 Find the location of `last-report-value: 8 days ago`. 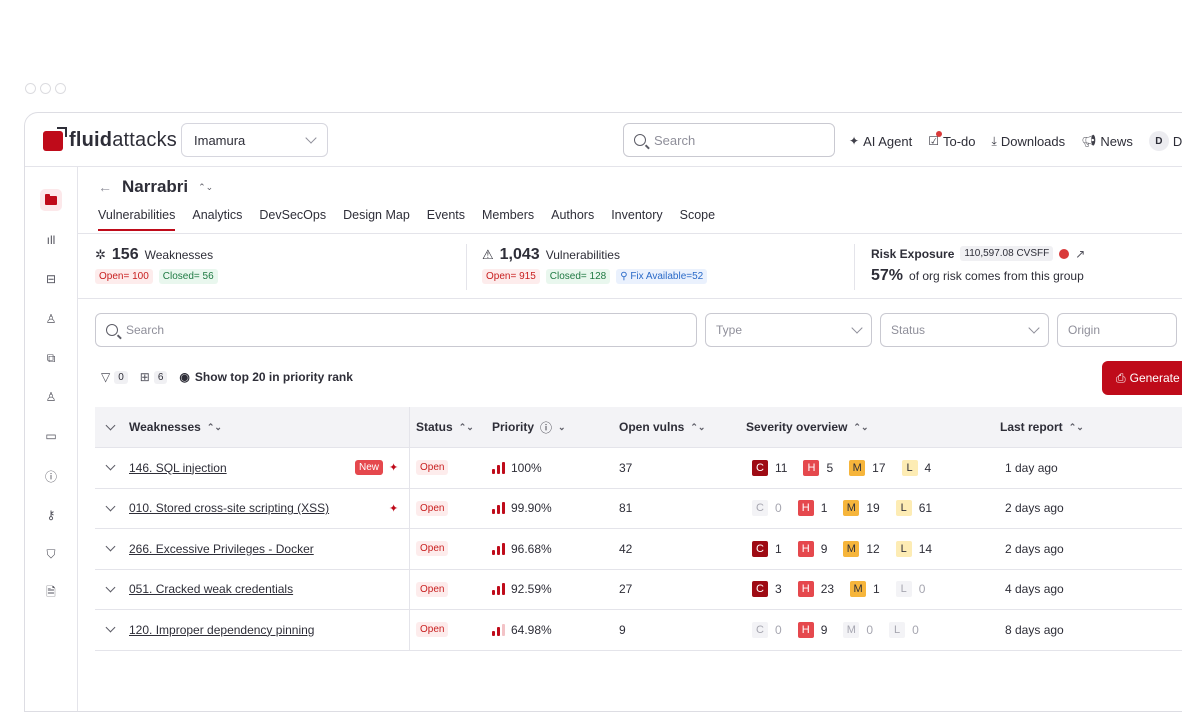

last-report-value: 8 days ago is located at coordinates (1034, 629).